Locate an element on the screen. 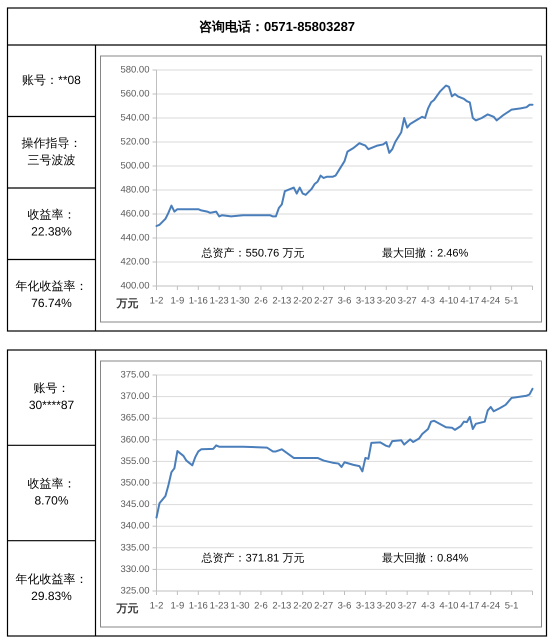 This screenshot has width=552, height=638. y-tick-label: 335.00 is located at coordinates (135, 548).